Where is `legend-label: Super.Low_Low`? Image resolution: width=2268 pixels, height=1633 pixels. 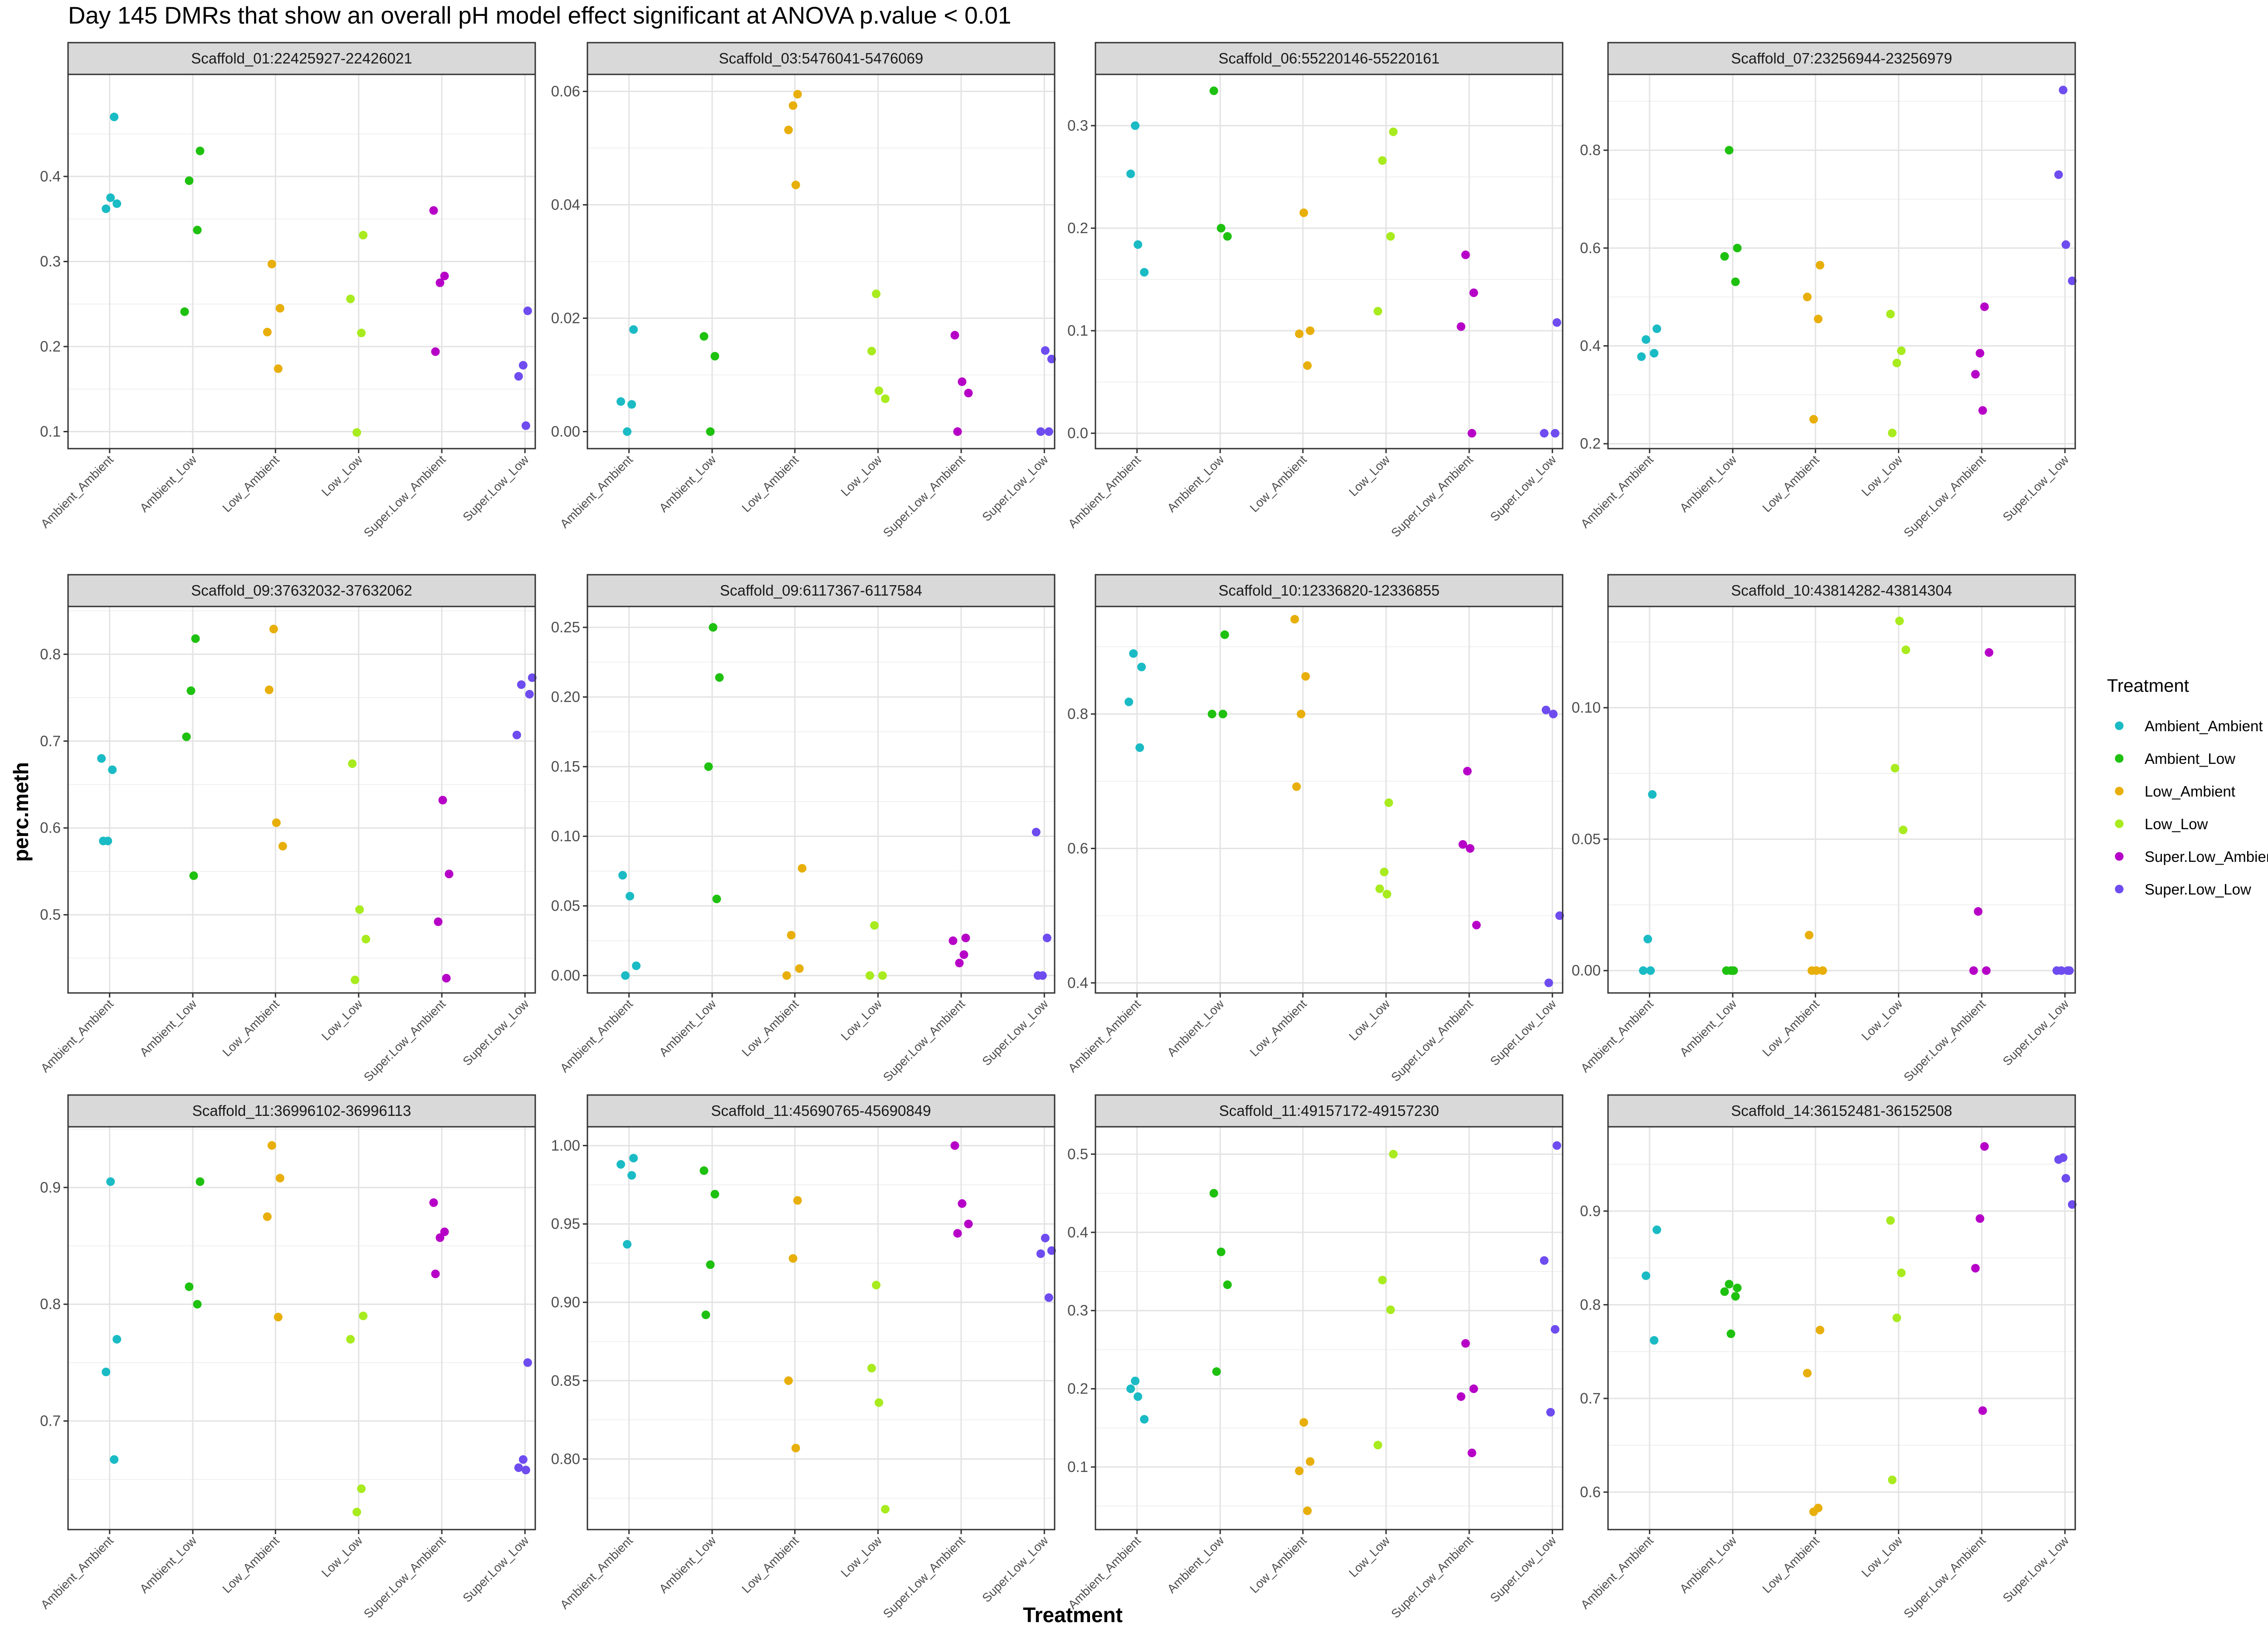
legend-label: Super.Low_Low is located at coordinates (2198, 889).